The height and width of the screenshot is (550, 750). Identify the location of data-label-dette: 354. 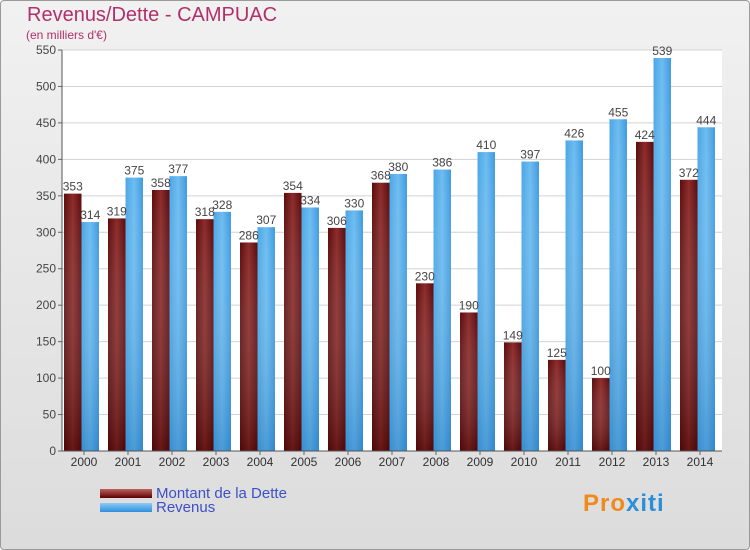
(293, 186).